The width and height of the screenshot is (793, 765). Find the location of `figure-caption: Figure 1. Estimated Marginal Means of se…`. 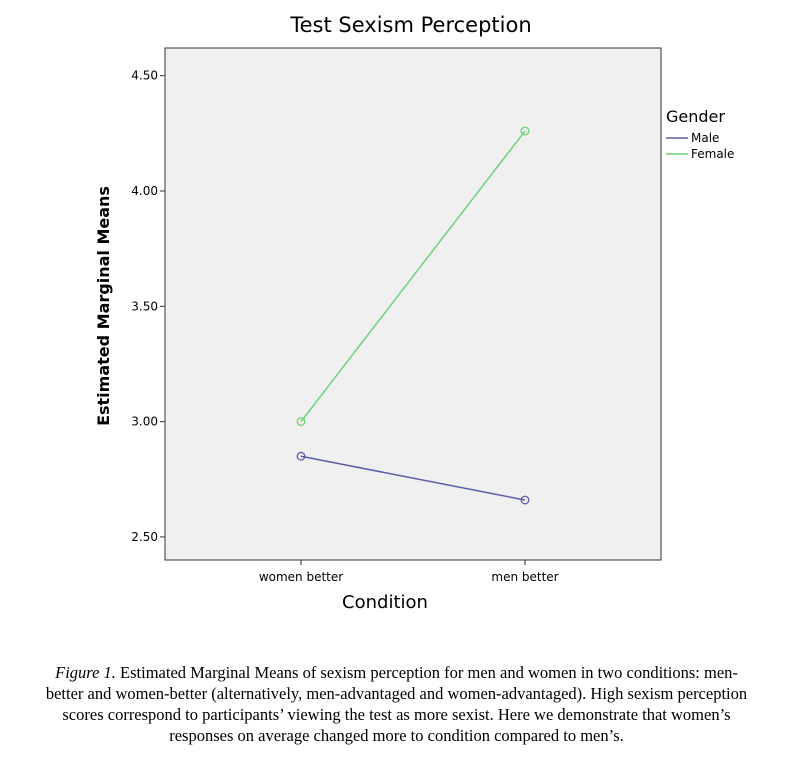

figure-caption: Figure 1. Estimated Marginal Means of se… is located at coordinates (396, 704).